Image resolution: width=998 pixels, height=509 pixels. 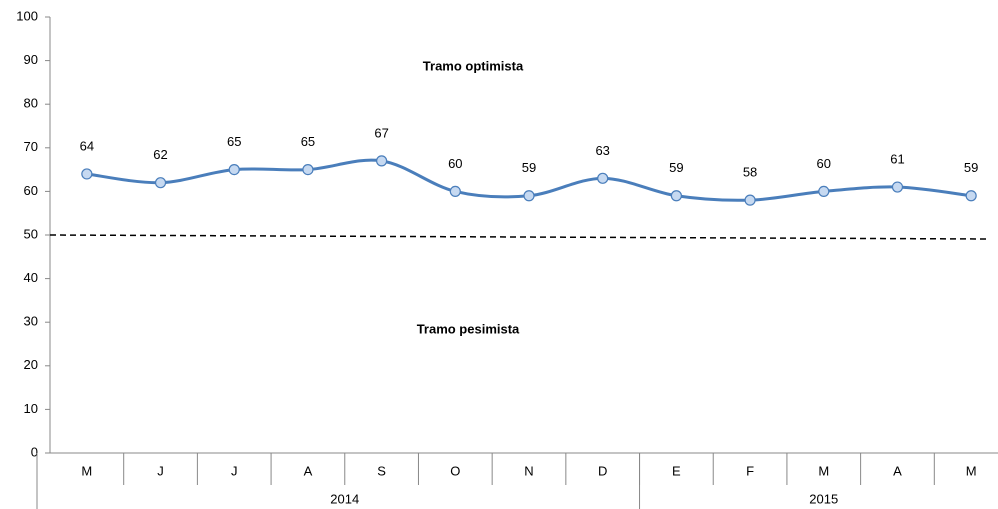 What do you see at coordinates (750, 470) in the screenshot?
I see `x-tick-label: F` at bounding box center [750, 470].